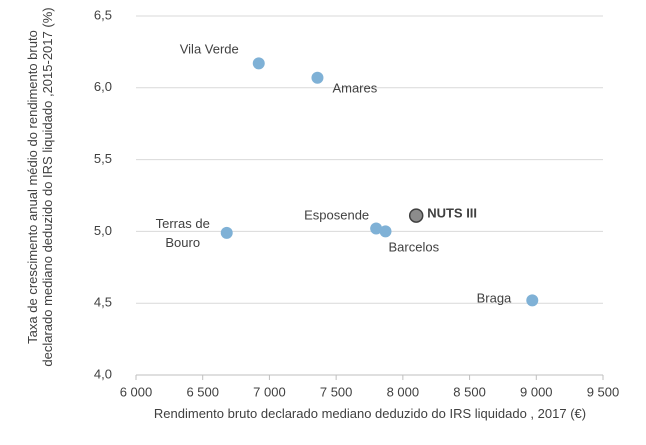  I want to click on x-tick-label: 6 500, so click(202, 391).